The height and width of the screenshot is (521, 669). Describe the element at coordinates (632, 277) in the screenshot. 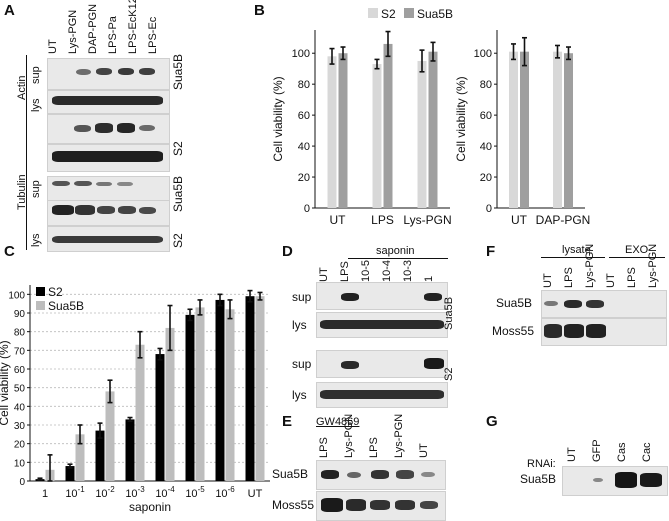

I see `panel-f-lane-4: LPS` at that location.